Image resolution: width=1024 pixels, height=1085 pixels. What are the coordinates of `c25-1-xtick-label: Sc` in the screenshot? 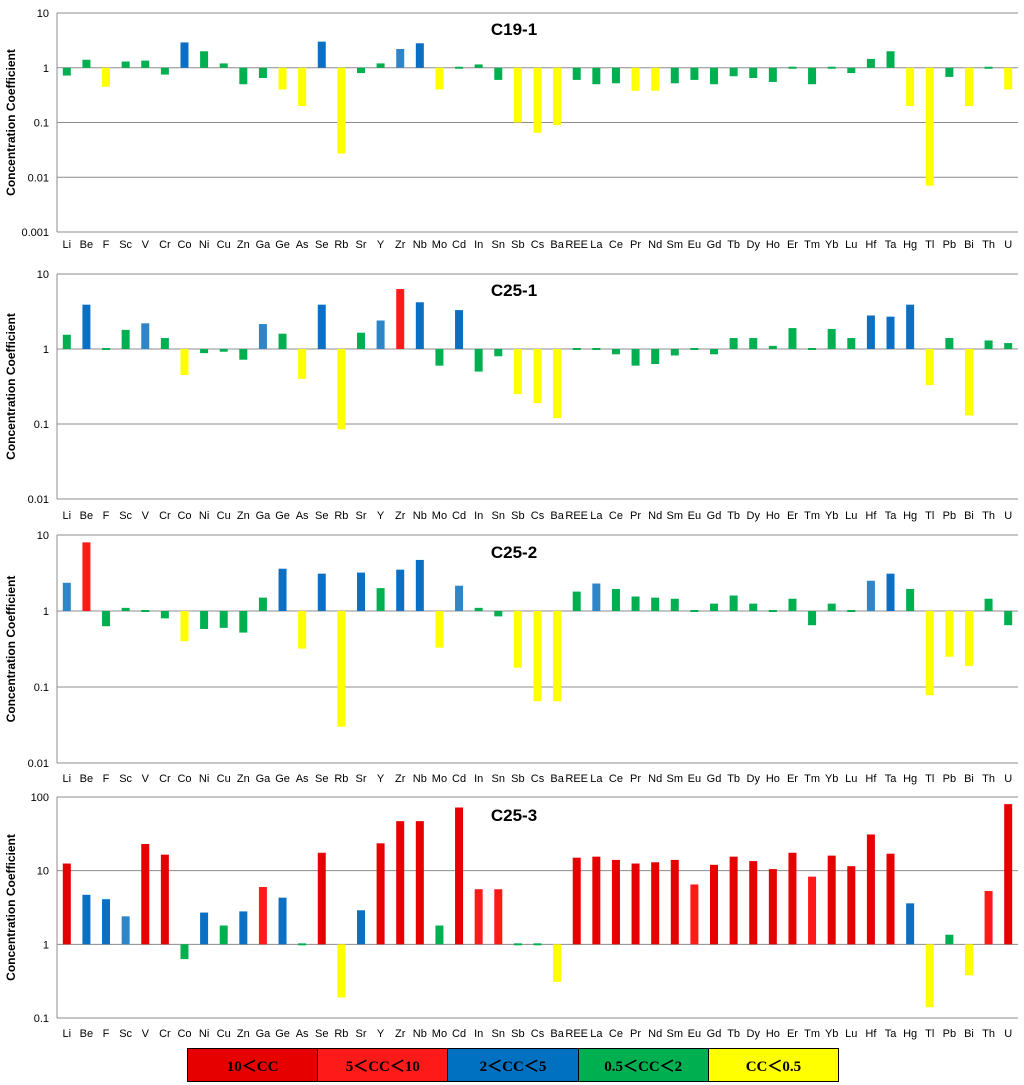 It's located at (125, 516).